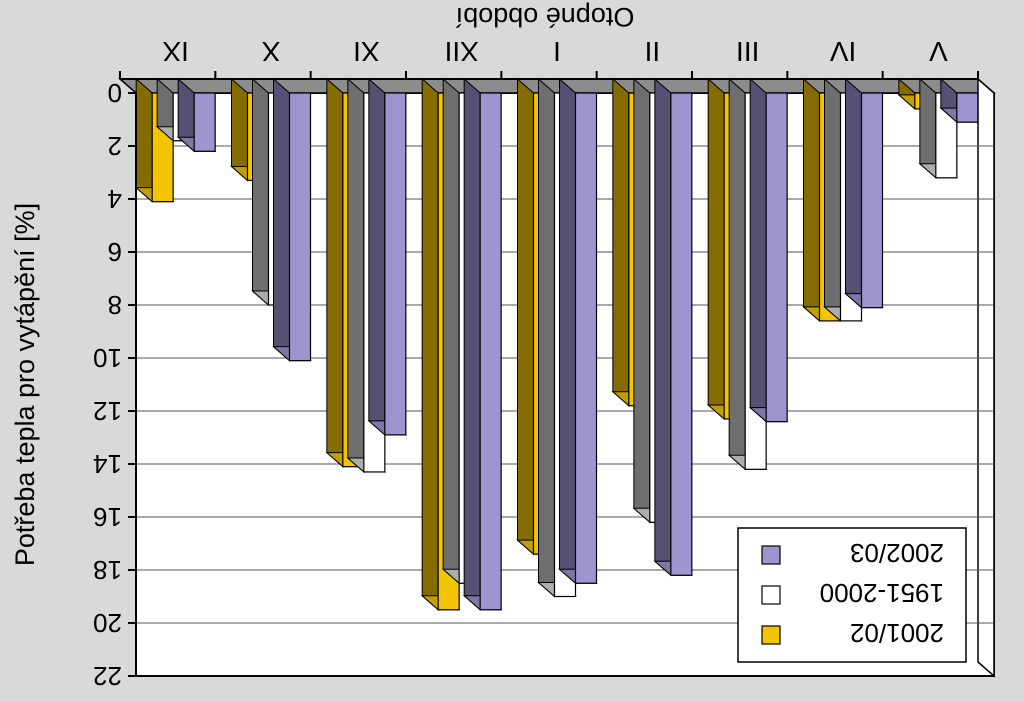 The width and height of the screenshot is (1024, 702). Describe the element at coordinates (115, 305) in the screenshot. I see `y-tick-label: 8` at that location.